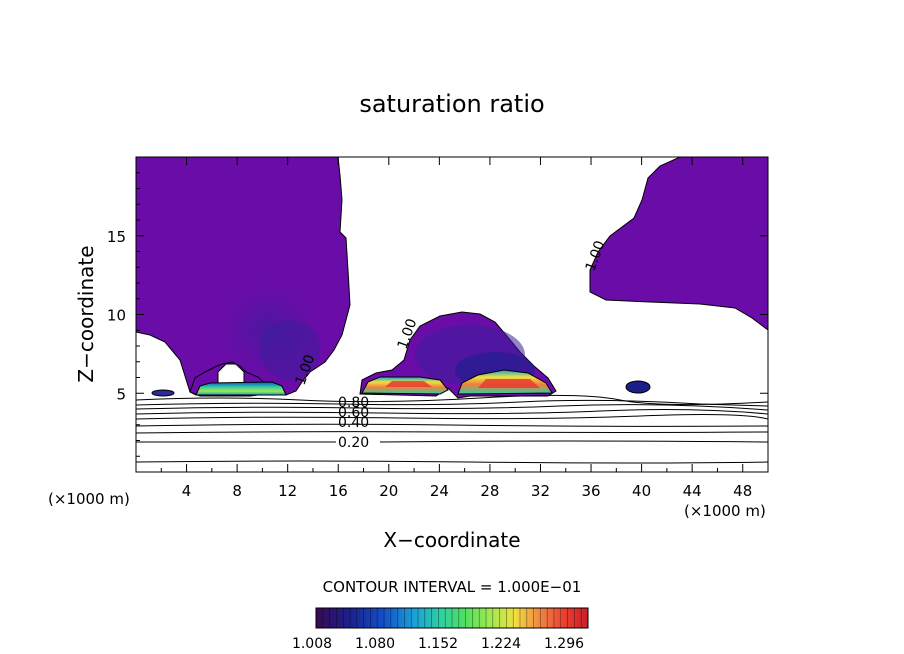 Image resolution: width=904 pixels, height=654 pixels. I want to click on x-unit-label-left: (×1000 m), so click(89, 499).